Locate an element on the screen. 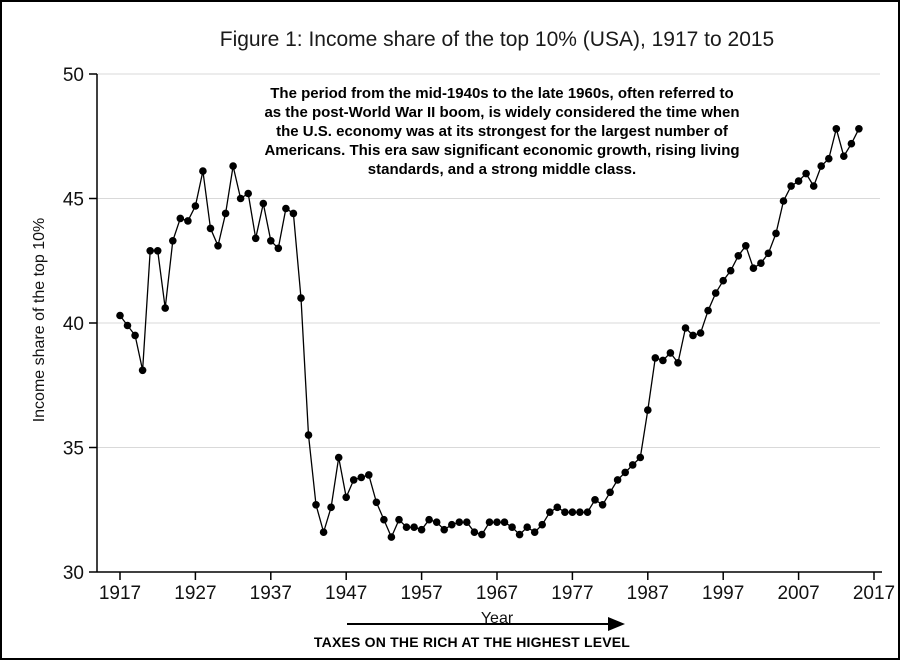 The width and height of the screenshot is (900, 660). x-tick-label: 1977 is located at coordinates (572, 593).